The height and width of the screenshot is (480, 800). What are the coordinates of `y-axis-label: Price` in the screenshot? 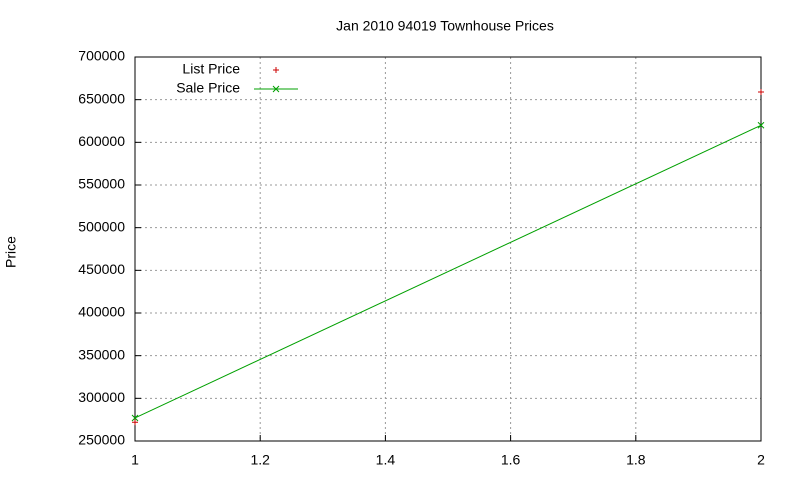 It's located at (11, 252).